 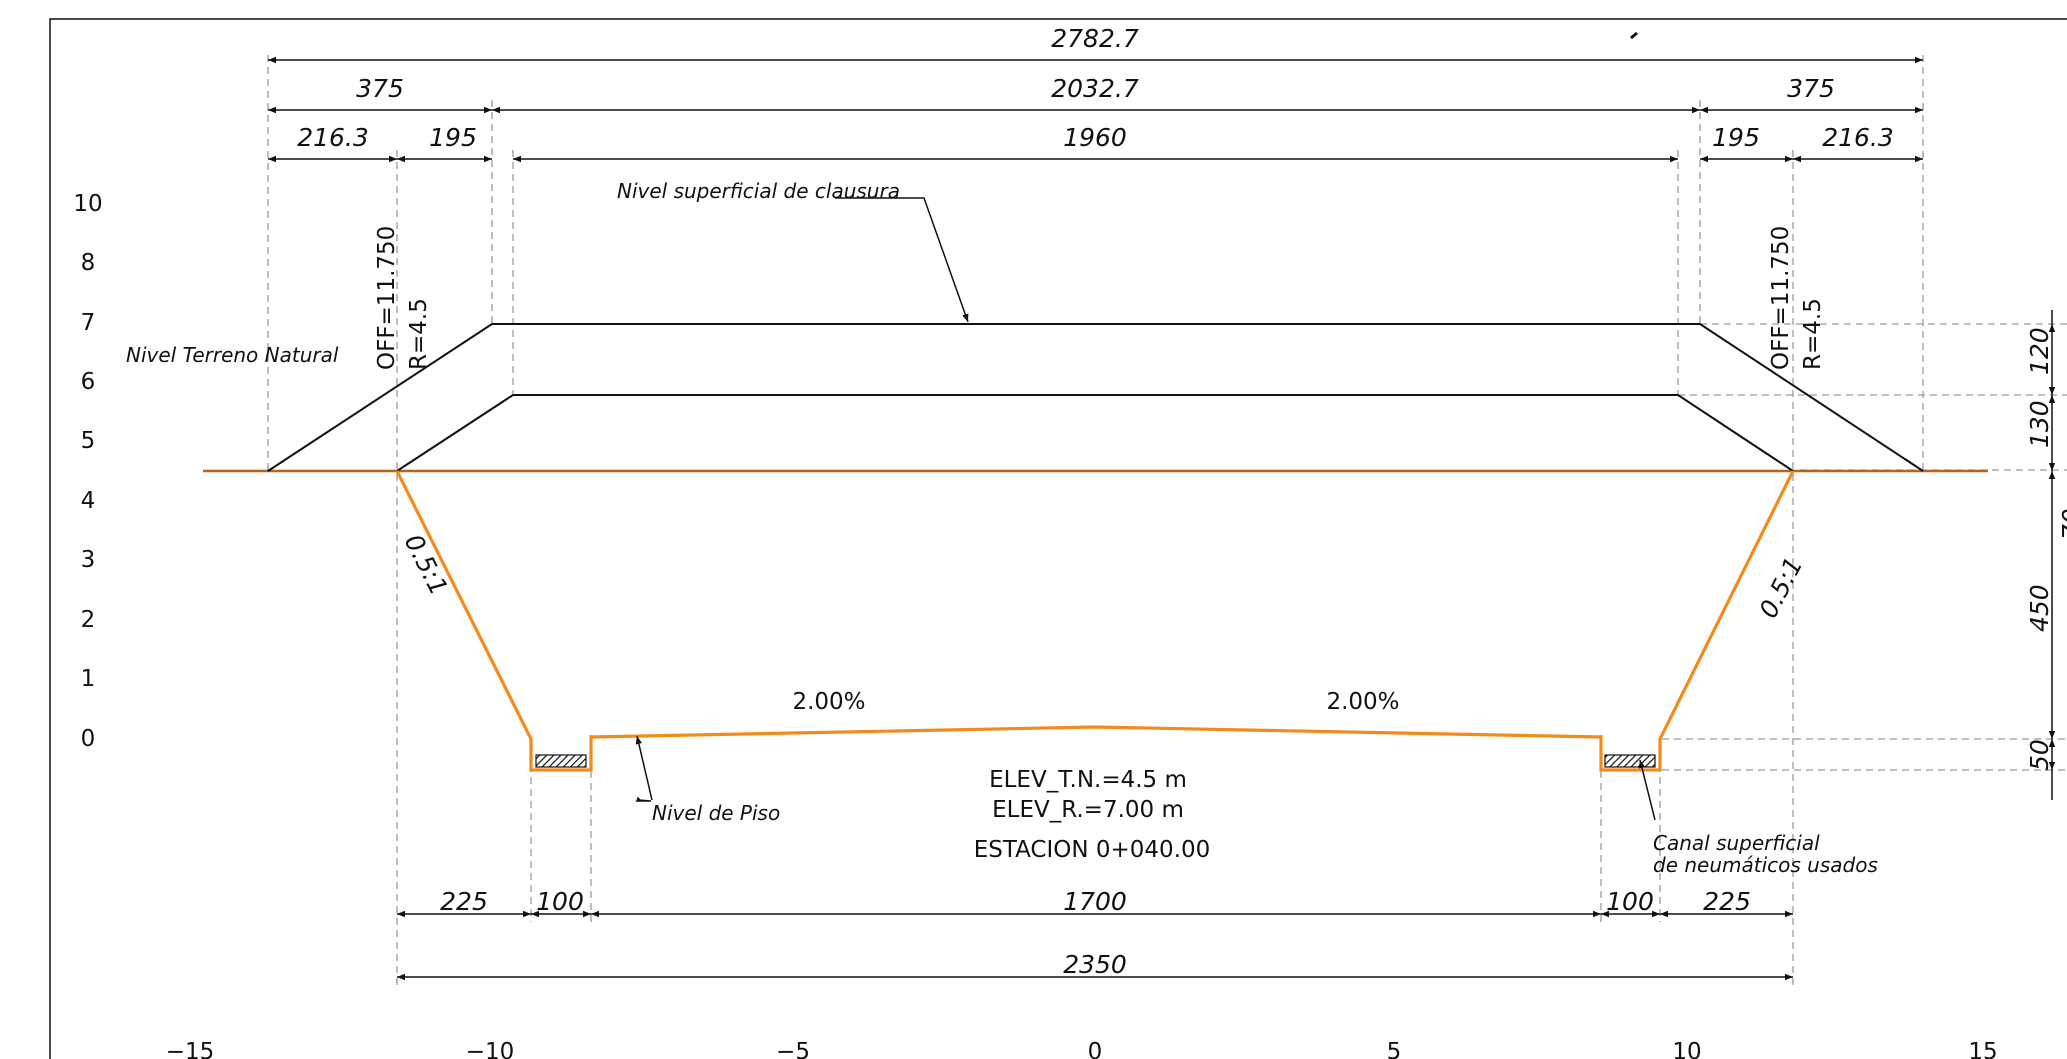 I want to click on dim-right-50: 50, so click(x=2039, y=755).